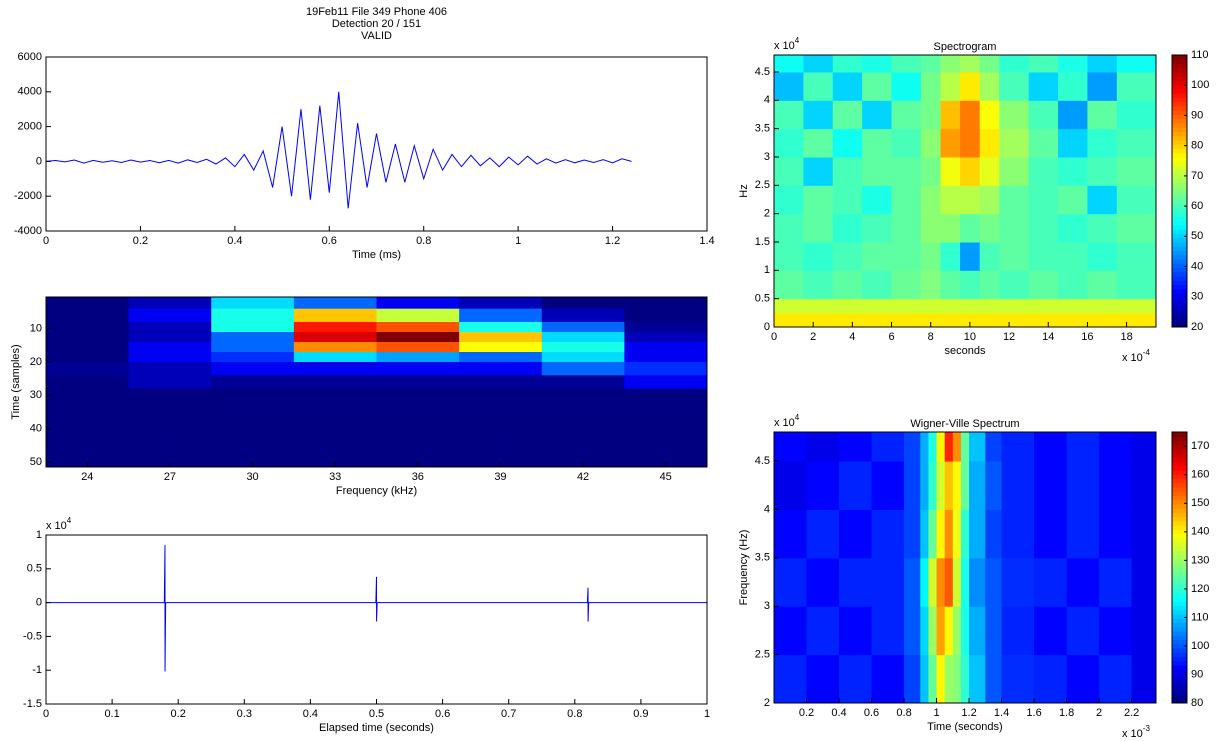 Image resolution: width=1222 pixels, height=741 pixels. Describe the element at coordinates (1132, 734) in the screenshot. I see `exponent-base: x 10` at that location.